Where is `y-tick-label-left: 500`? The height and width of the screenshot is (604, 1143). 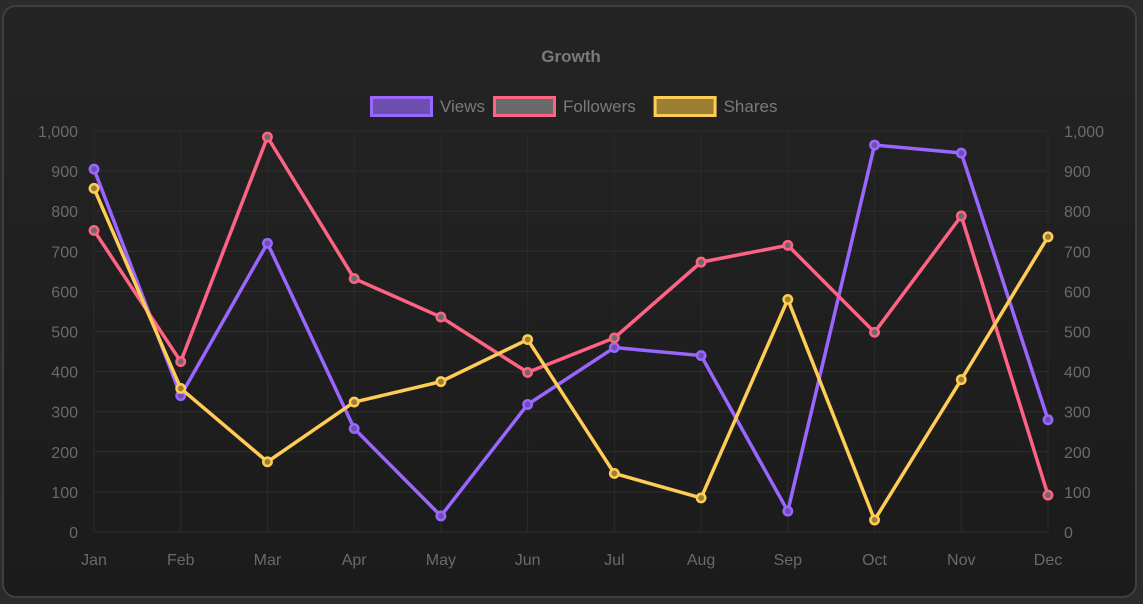
y-tick-label-left: 500 is located at coordinates (64, 333).